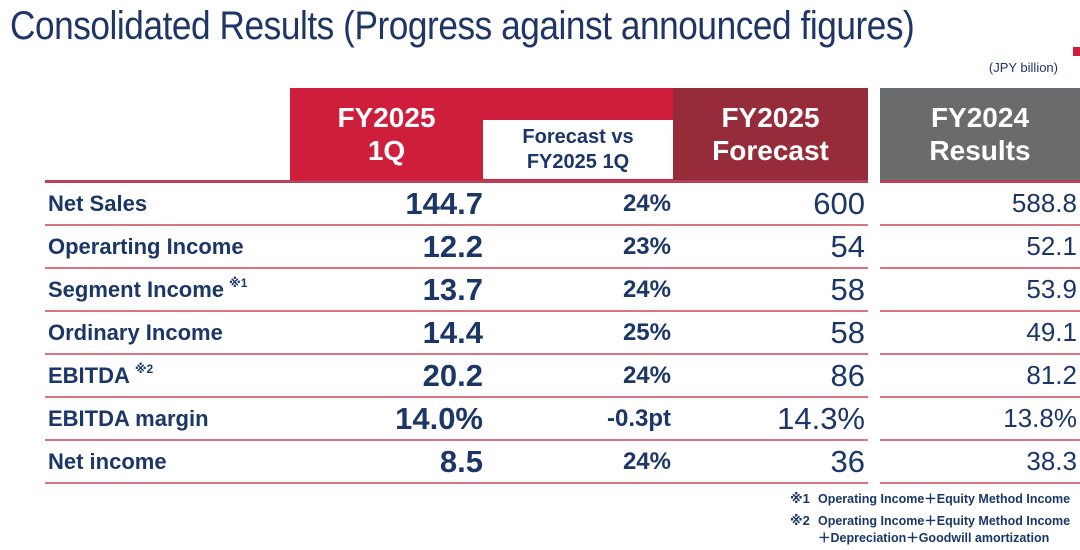  I want to click on value-fy2024: 52.1, so click(1051, 246).